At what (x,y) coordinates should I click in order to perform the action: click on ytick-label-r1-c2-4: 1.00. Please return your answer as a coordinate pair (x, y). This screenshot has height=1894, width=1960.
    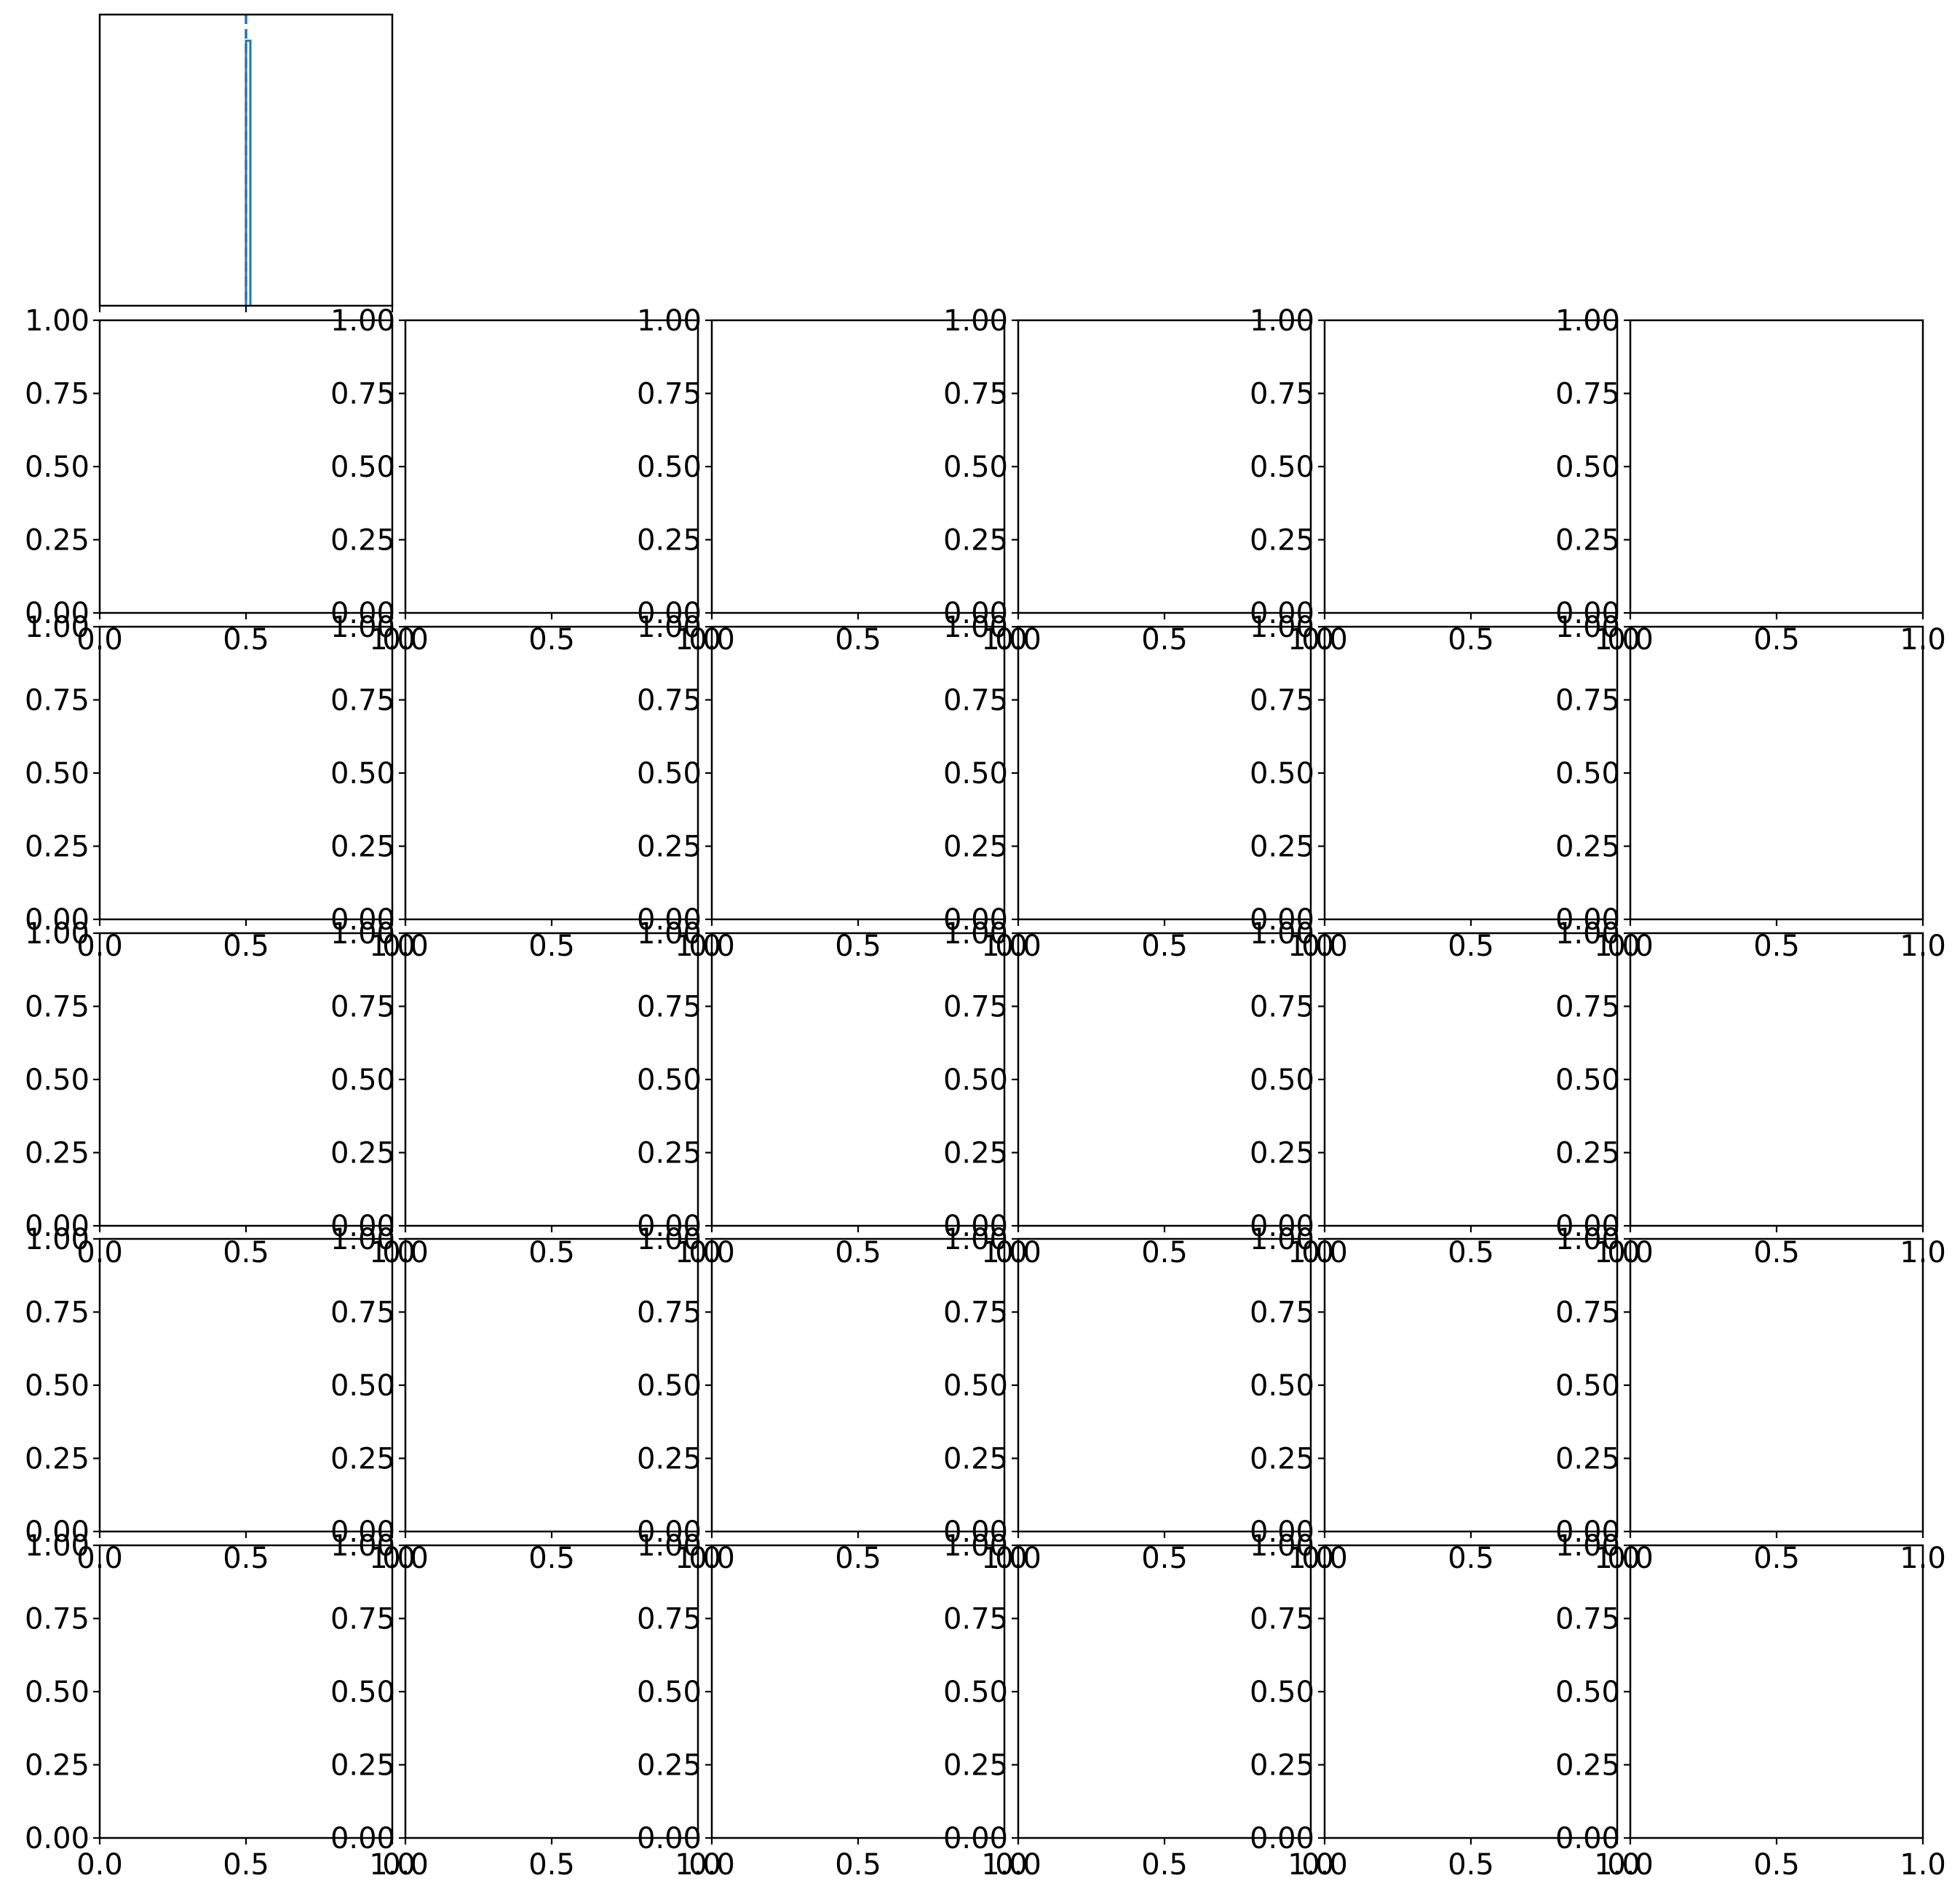
    Looking at the image, I should click on (669, 627).